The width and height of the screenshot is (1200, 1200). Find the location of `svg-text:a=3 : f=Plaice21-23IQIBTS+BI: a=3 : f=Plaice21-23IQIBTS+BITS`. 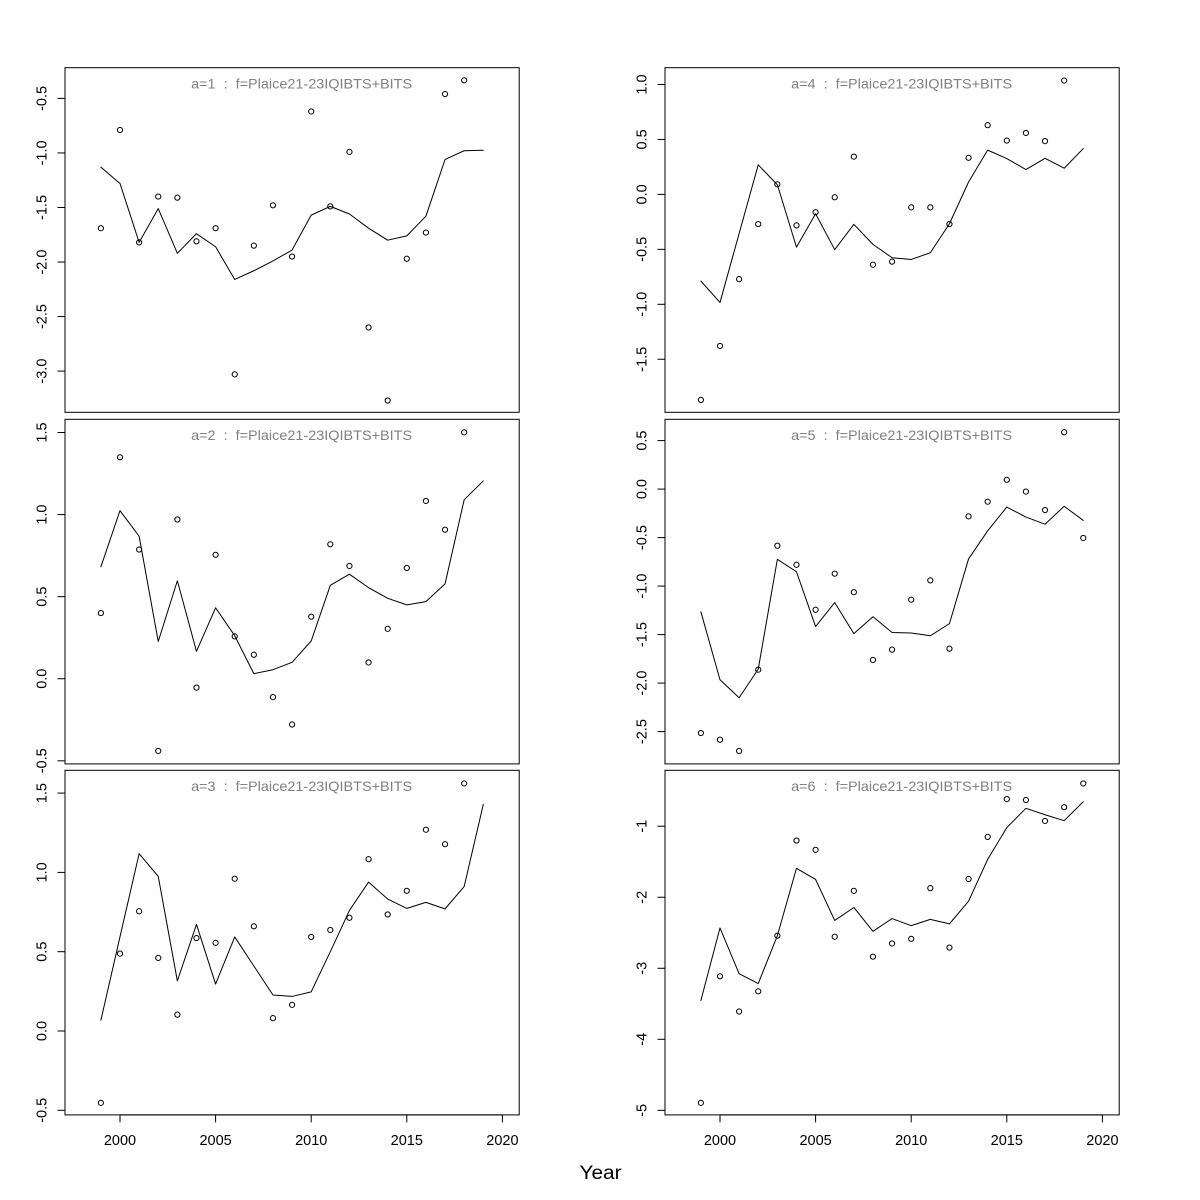

svg-text:a=3 : f=Plaice21-23IQIBTS+BI: a=3 : f=Plaice21-23IQIBTS+BITS is located at coordinates (301, 786).